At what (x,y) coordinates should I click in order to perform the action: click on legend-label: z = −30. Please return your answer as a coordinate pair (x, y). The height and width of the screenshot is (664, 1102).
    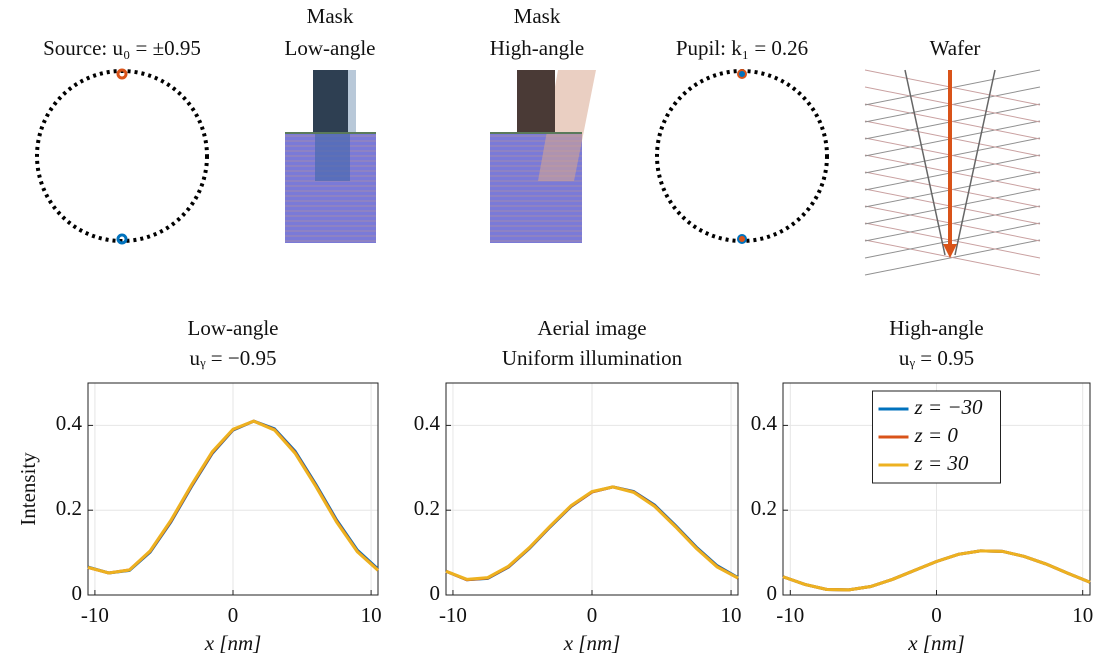
    Looking at the image, I should click on (949, 407).